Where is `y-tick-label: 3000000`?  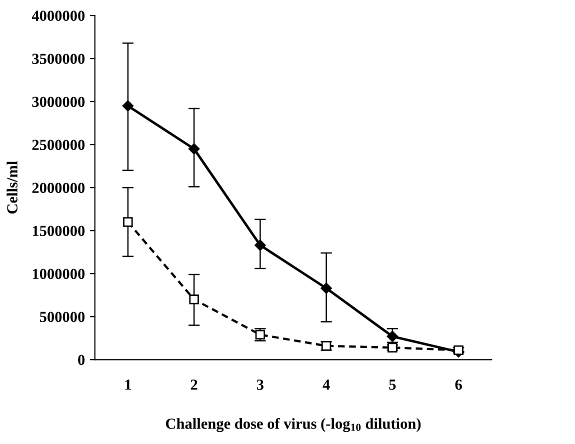 y-tick-label: 3000000 is located at coordinates (58, 102).